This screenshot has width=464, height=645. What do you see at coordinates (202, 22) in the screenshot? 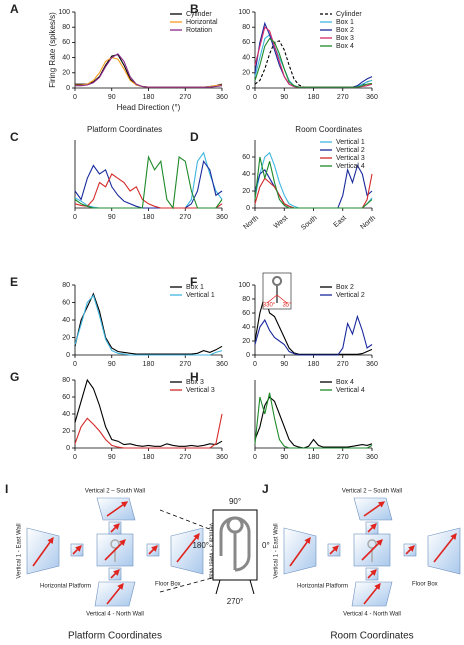
I see `legend-label: Horizontal` at bounding box center [202, 22].